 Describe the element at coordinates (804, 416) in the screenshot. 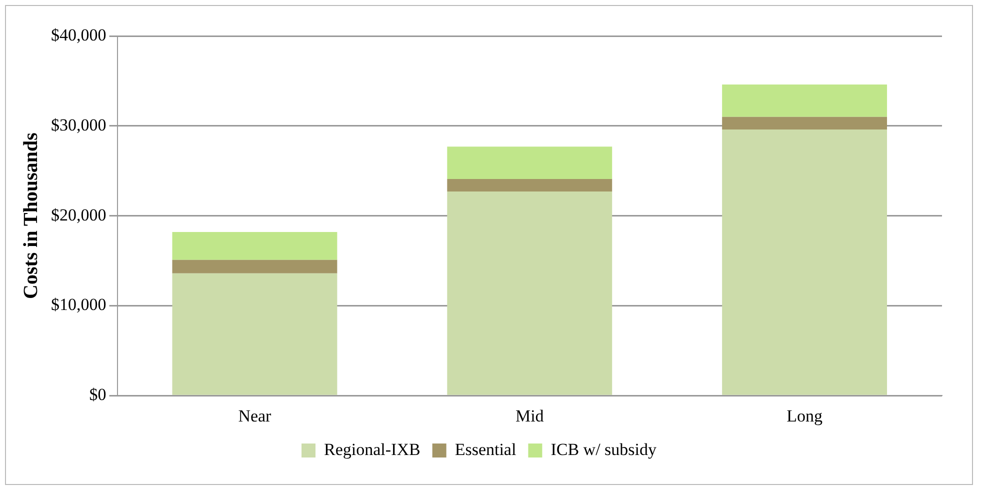

I see `x-tick-label: Long` at that location.